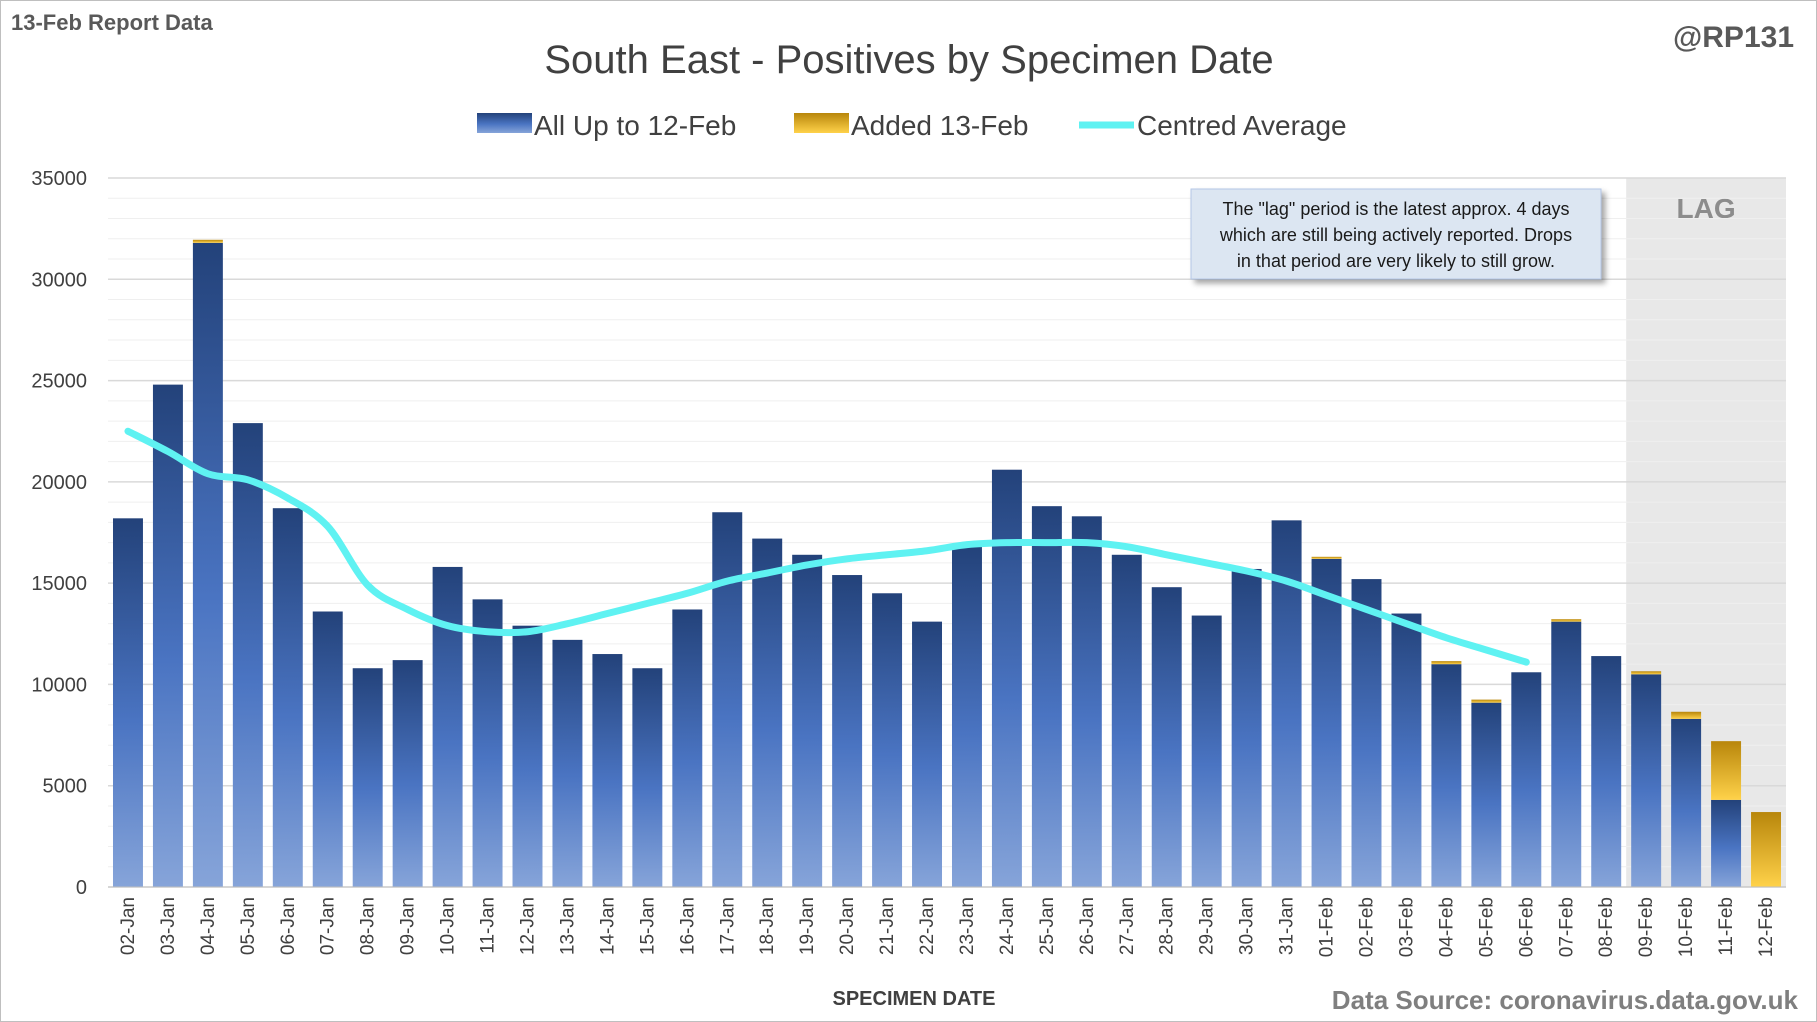  I want to click on x-tick-label: 02-Jan, so click(128, 926).